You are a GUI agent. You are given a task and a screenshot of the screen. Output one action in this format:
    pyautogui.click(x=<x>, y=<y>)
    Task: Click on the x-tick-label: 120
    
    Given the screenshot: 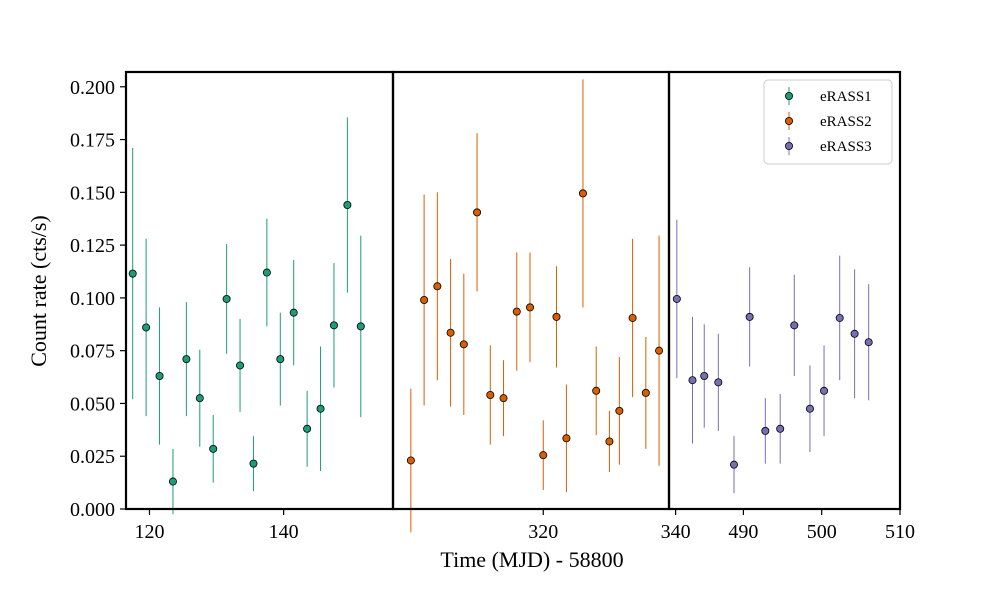 What is the action you would take?
    pyautogui.click(x=149, y=532)
    